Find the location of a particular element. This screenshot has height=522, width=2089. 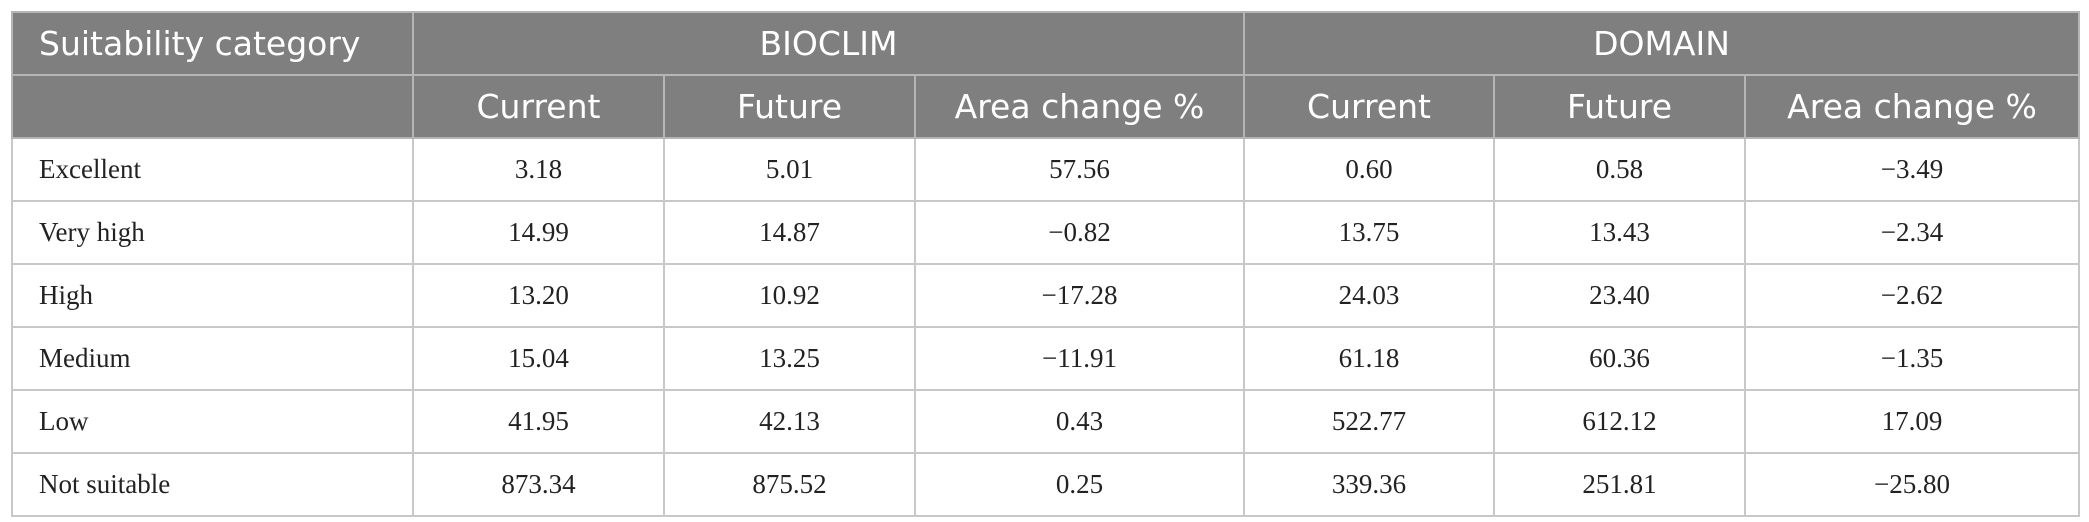

table-cell: 14.99 is located at coordinates (538, 232).